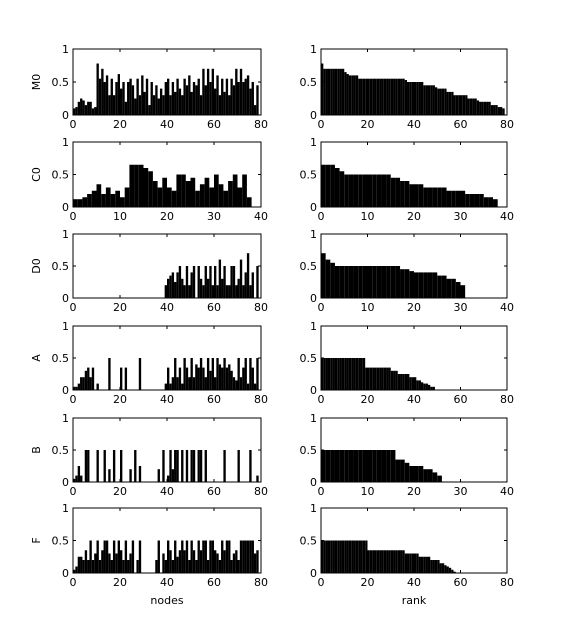 The image size is (561, 643). I want to click on y-axis-label: A, so click(36, 358).